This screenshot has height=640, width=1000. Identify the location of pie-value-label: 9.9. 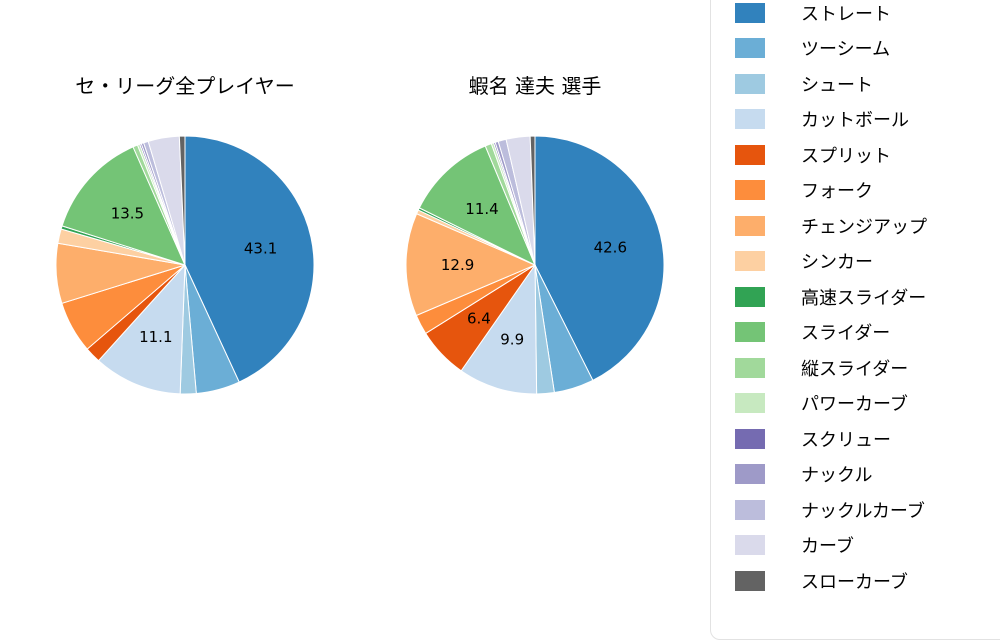
(512, 339).